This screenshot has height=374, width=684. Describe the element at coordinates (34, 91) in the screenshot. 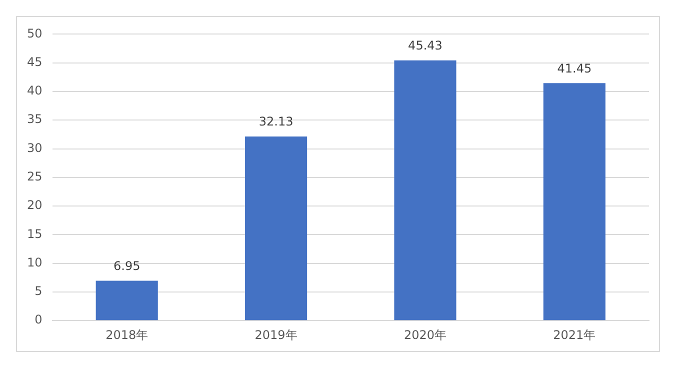

I see `y-tick-label: 40` at that location.